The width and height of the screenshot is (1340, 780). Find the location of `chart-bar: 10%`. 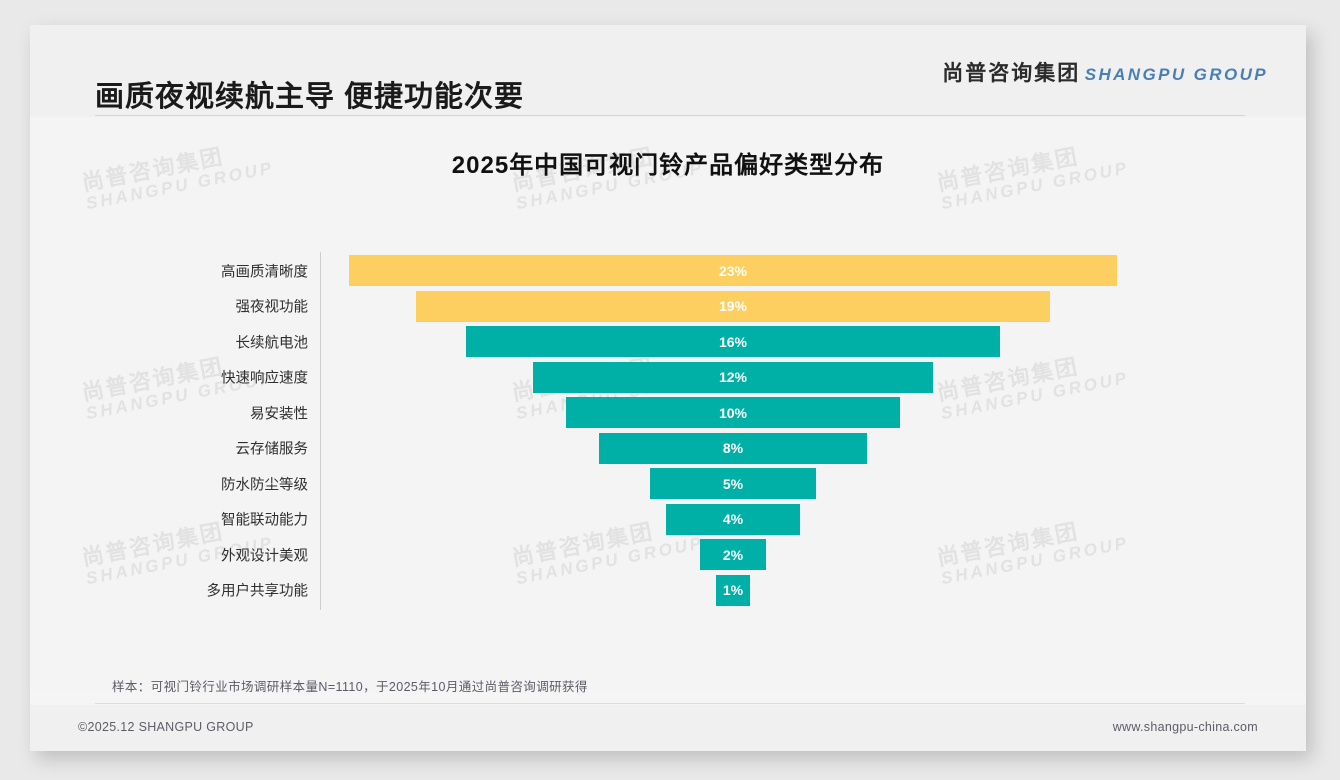

chart-bar: 10% is located at coordinates (733, 412).